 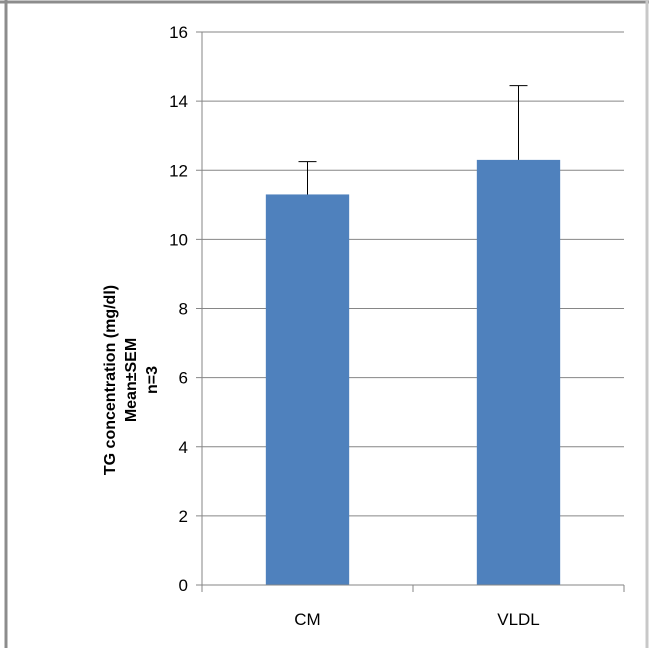 I want to click on y-tick-label: 8, so click(x=183, y=309).